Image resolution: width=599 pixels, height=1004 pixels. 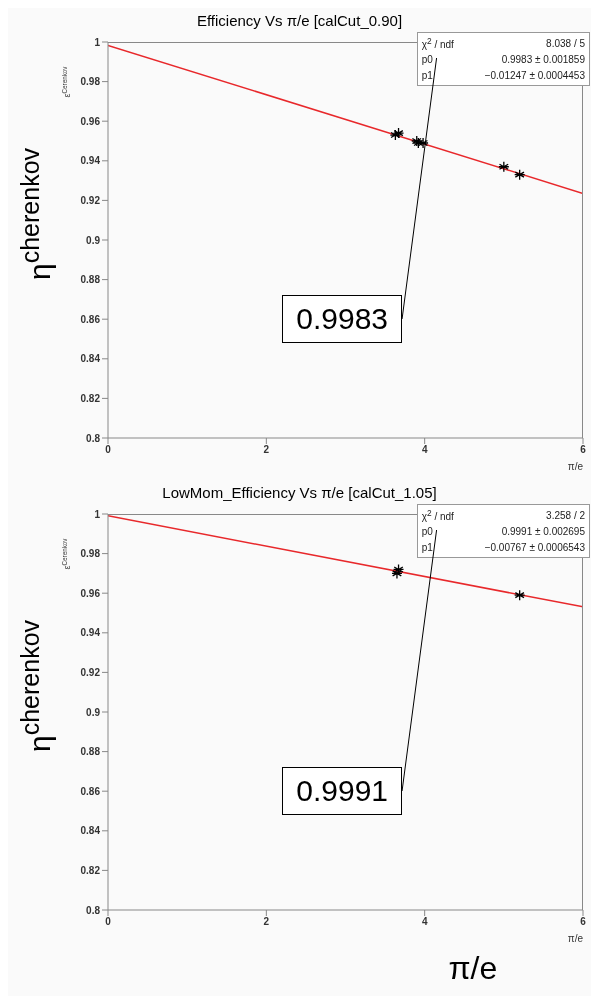 What do you see at coordinates (299, 20) in the screenshot?
I see `chart-title: Efficiency Vs π/e [calCut_0.90]` at bounding box center [299, 20].